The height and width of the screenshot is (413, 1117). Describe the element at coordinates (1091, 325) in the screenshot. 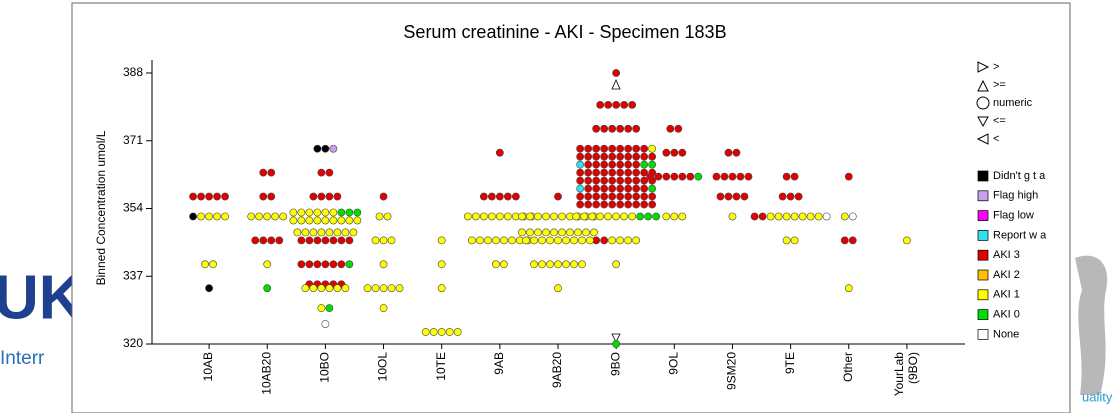

I see `sculpture` at that location.